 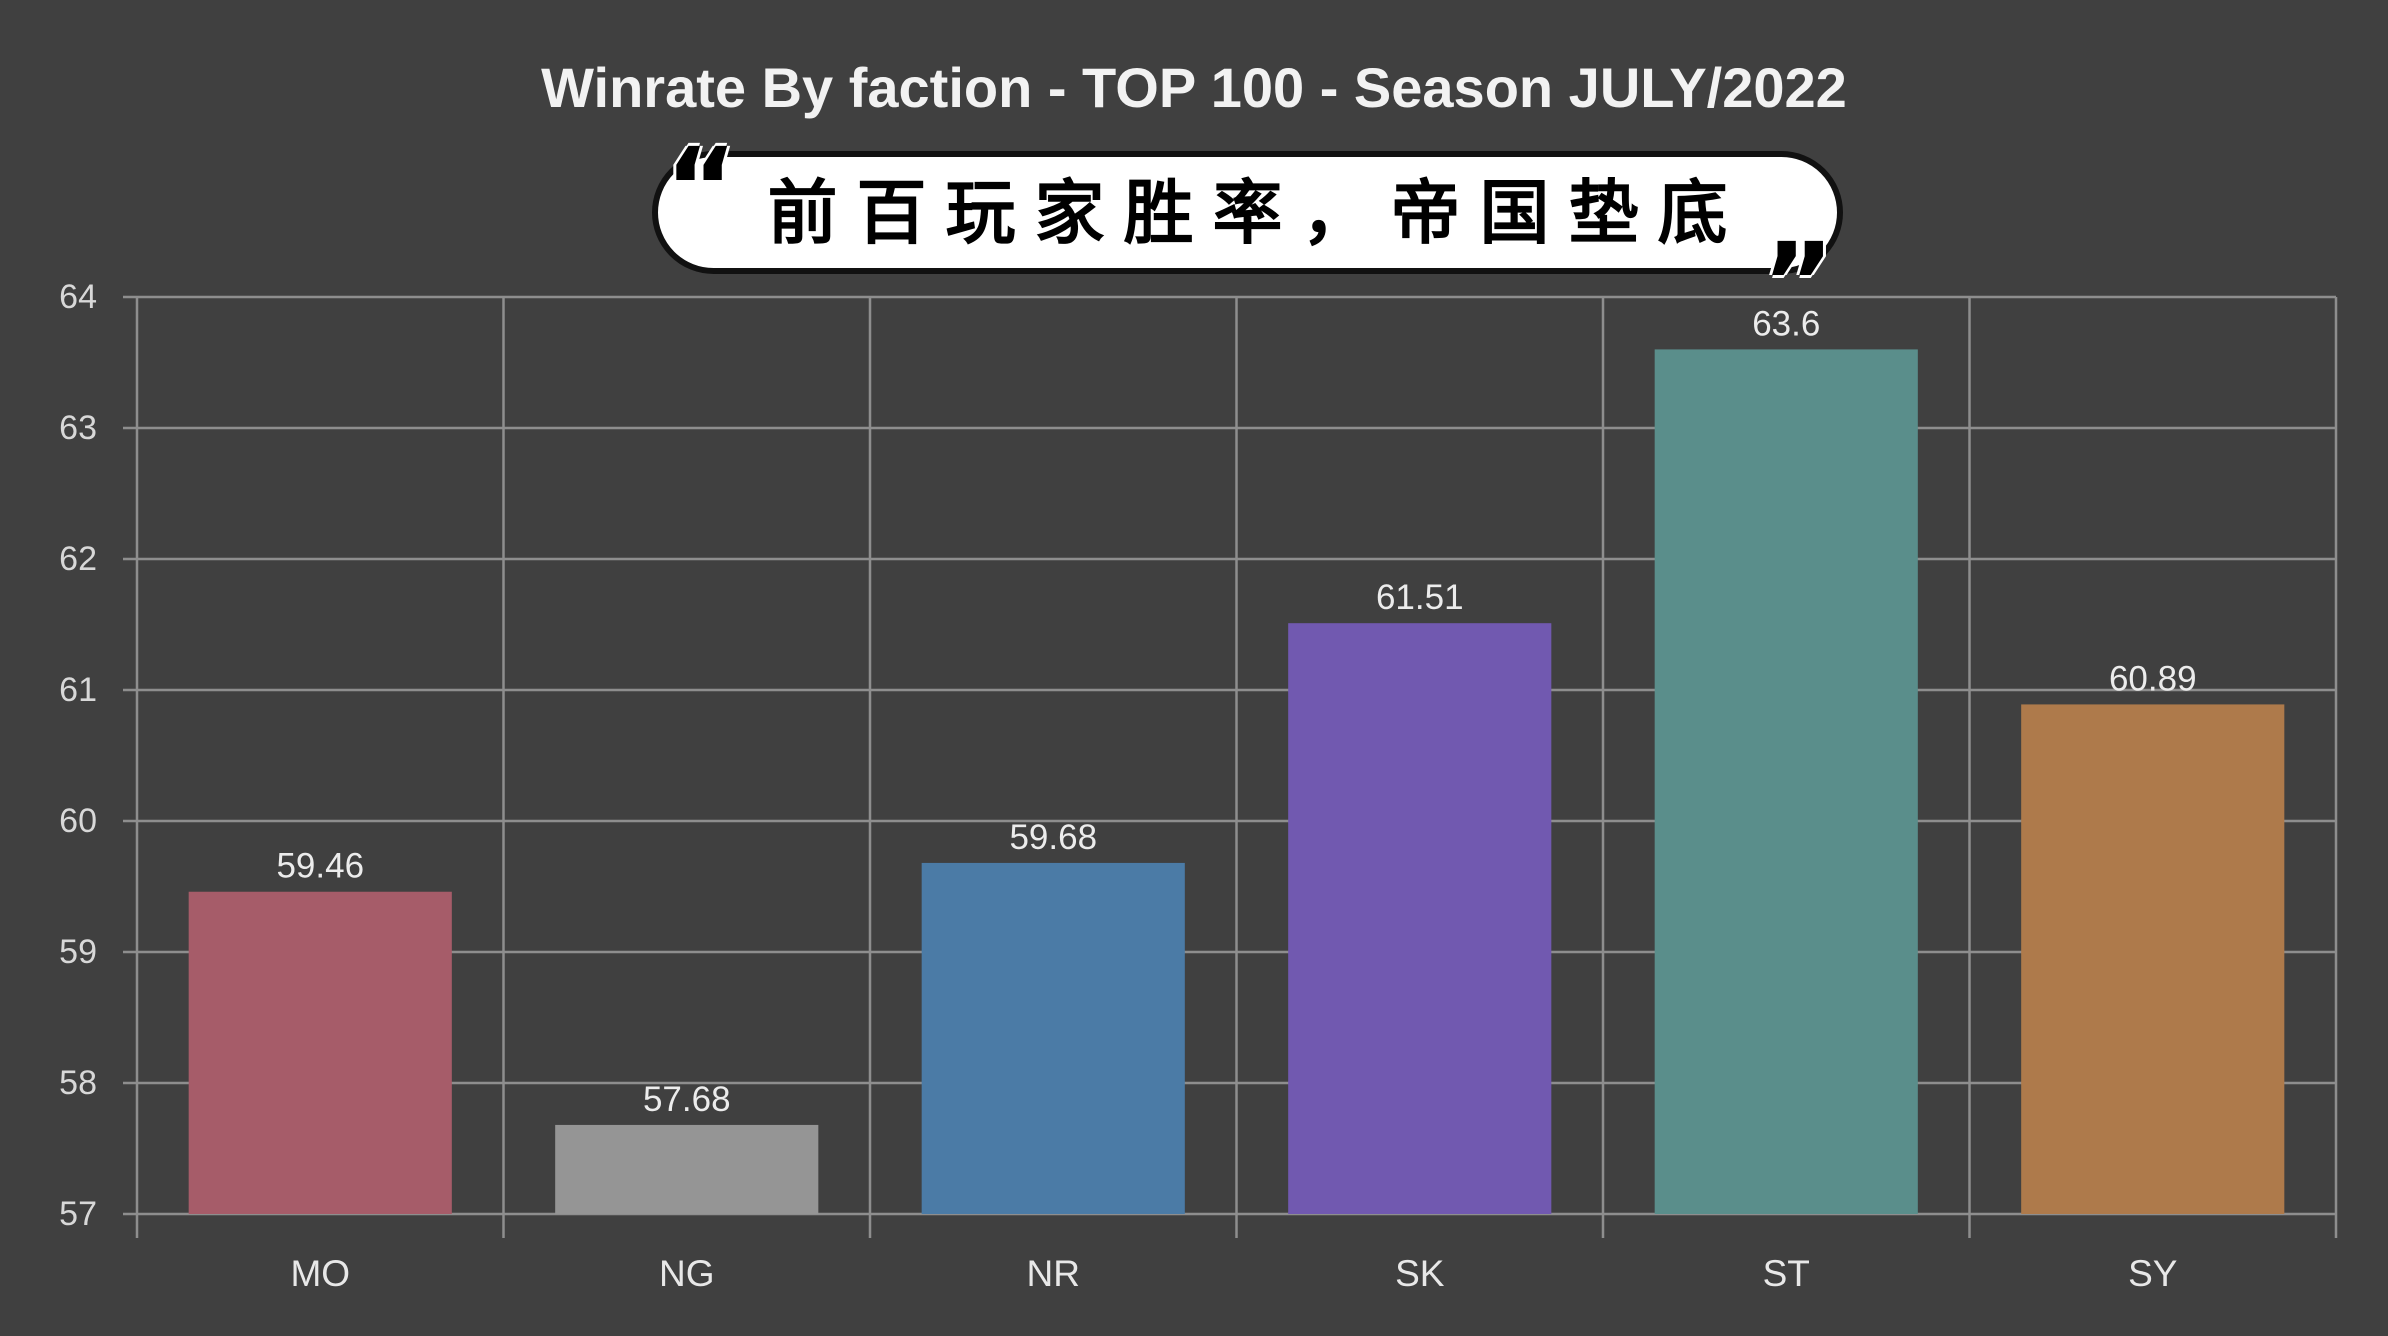 I want to click on bar-ng, so click(x=687, y=1169).